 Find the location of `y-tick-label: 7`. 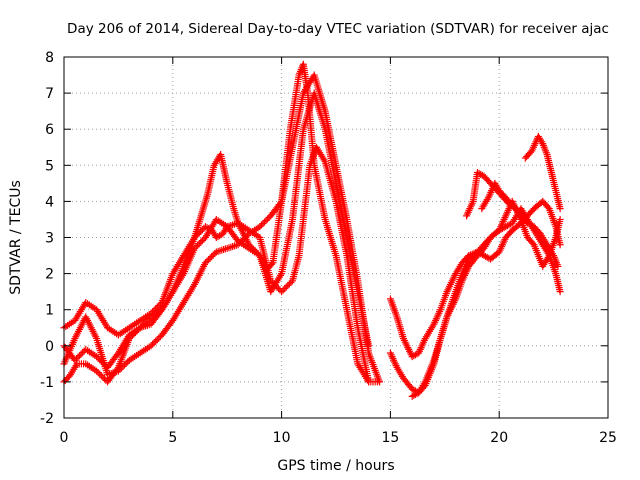

y-tick-label: 7 is located at coordinates (49, 94).